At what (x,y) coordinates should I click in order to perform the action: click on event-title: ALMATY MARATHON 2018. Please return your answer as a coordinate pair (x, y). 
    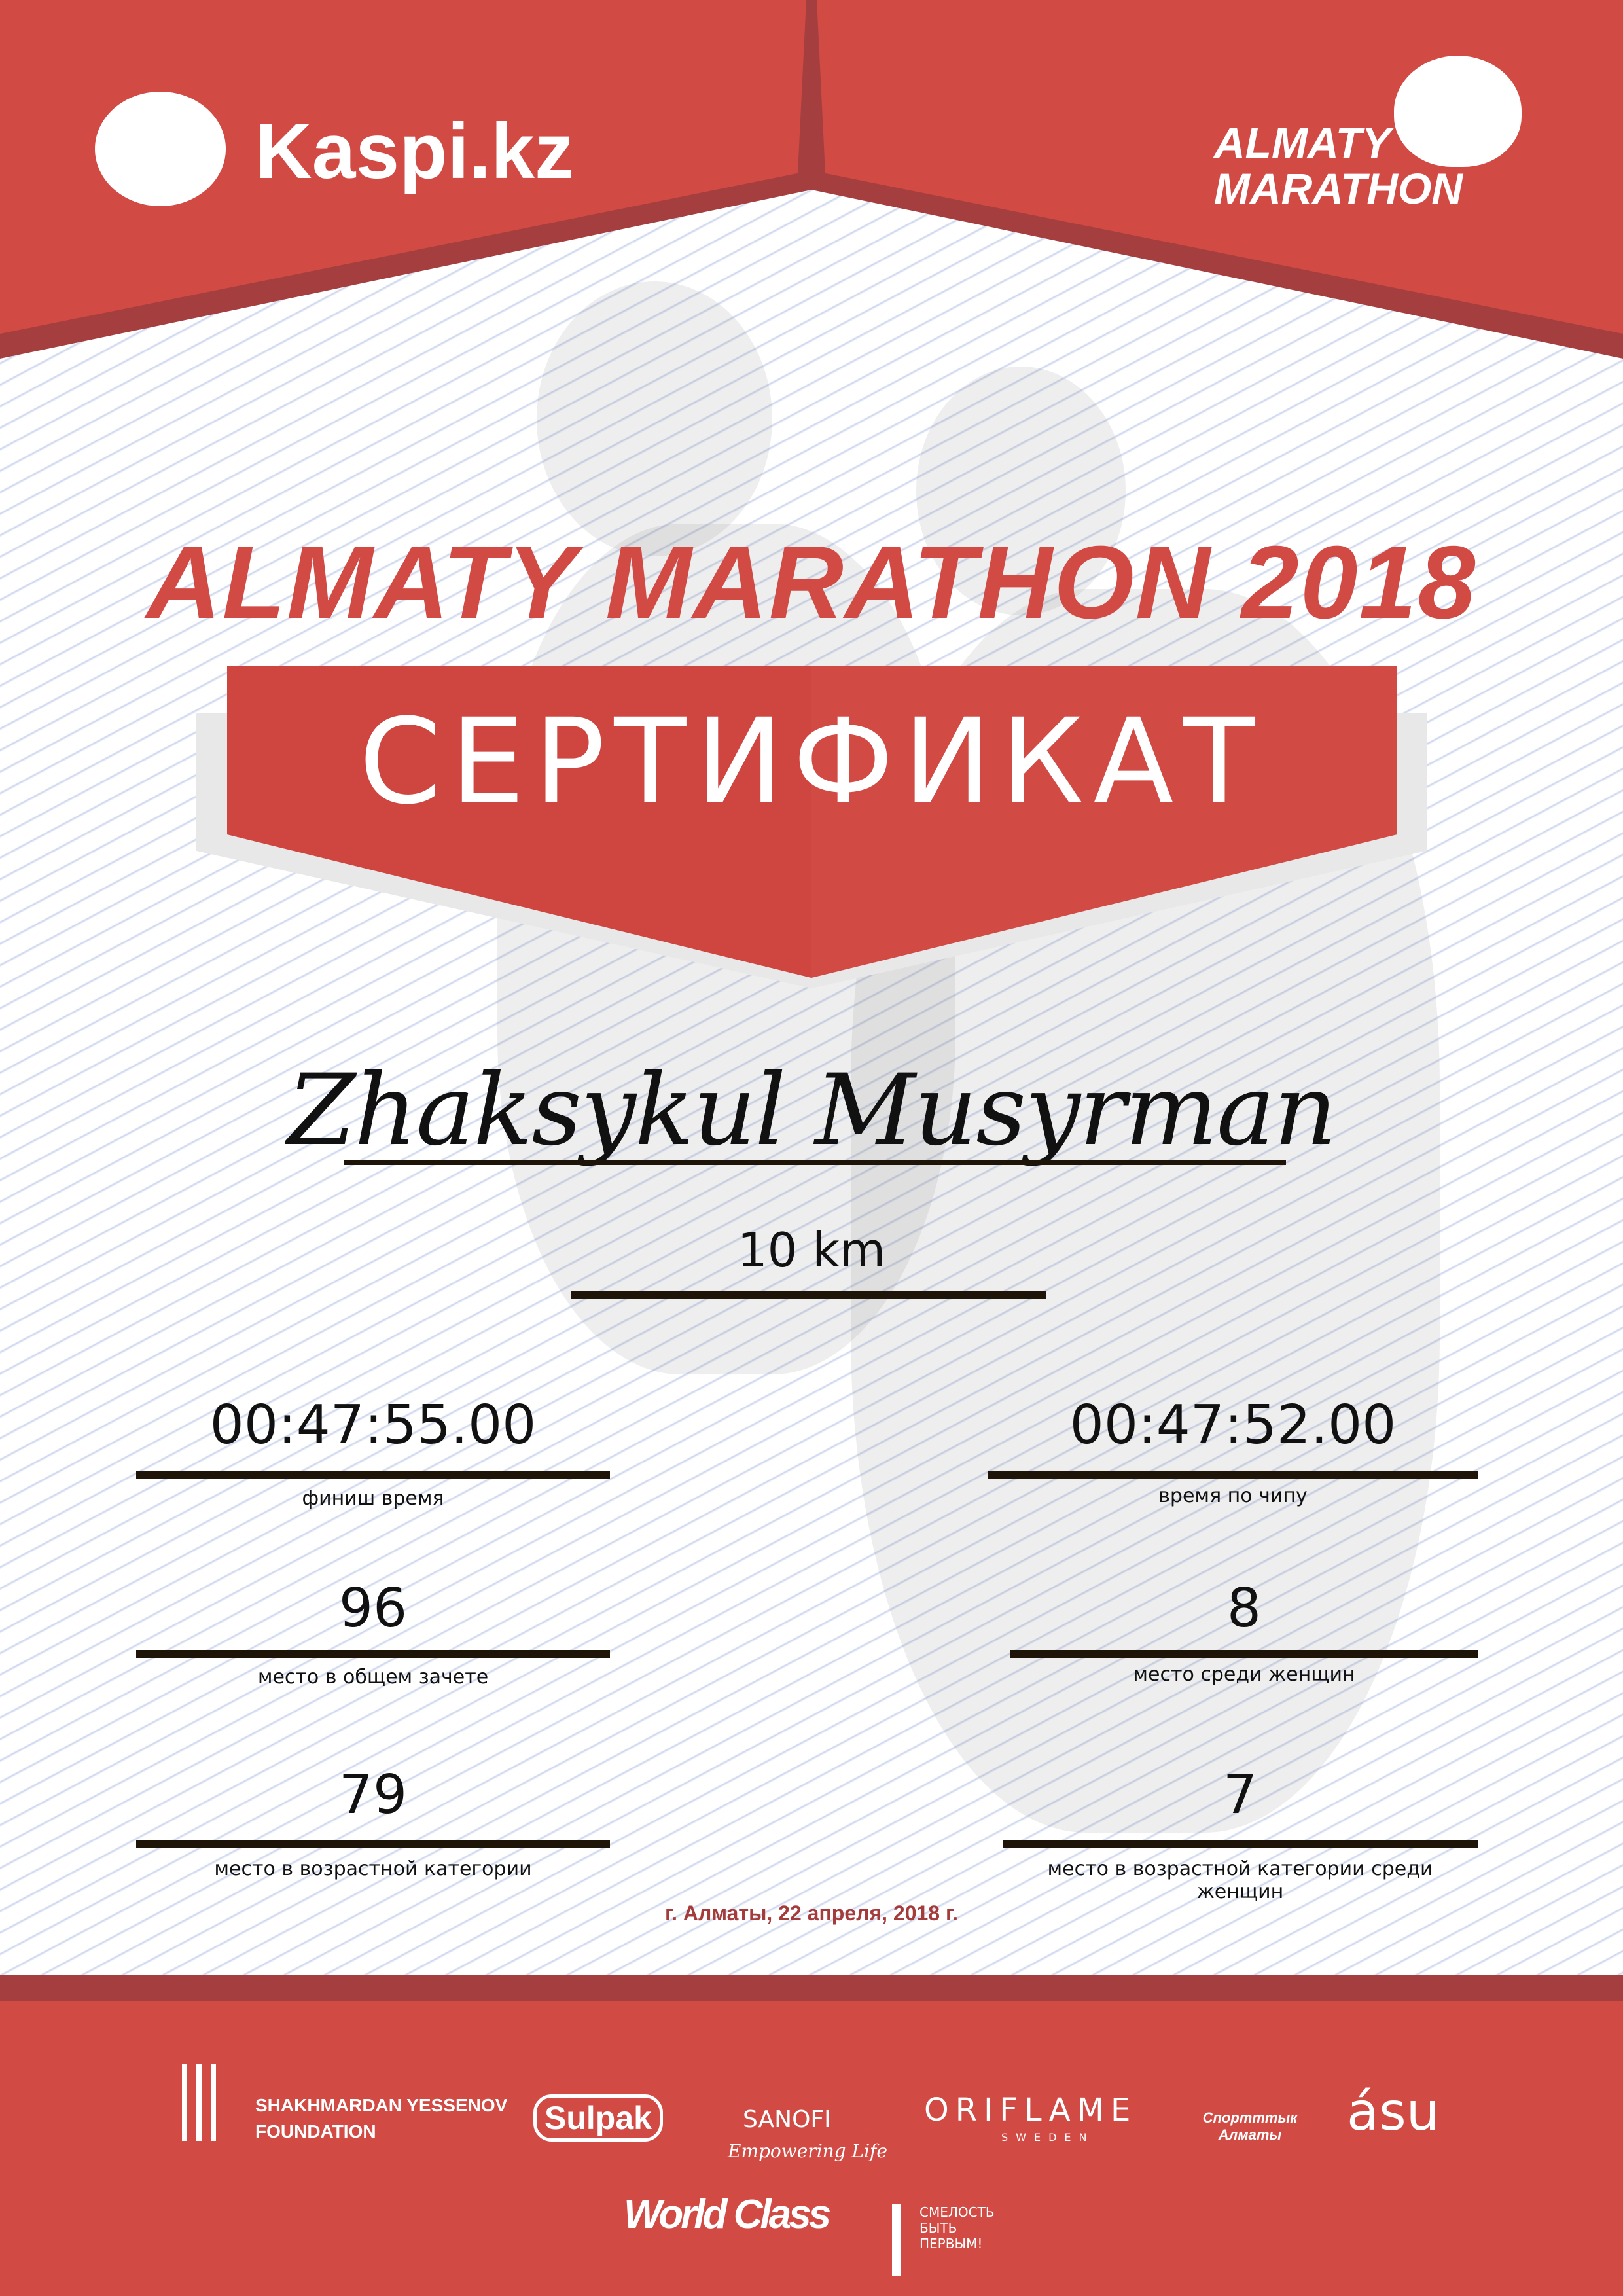
    Looking at the image, I should click on (811, 582).